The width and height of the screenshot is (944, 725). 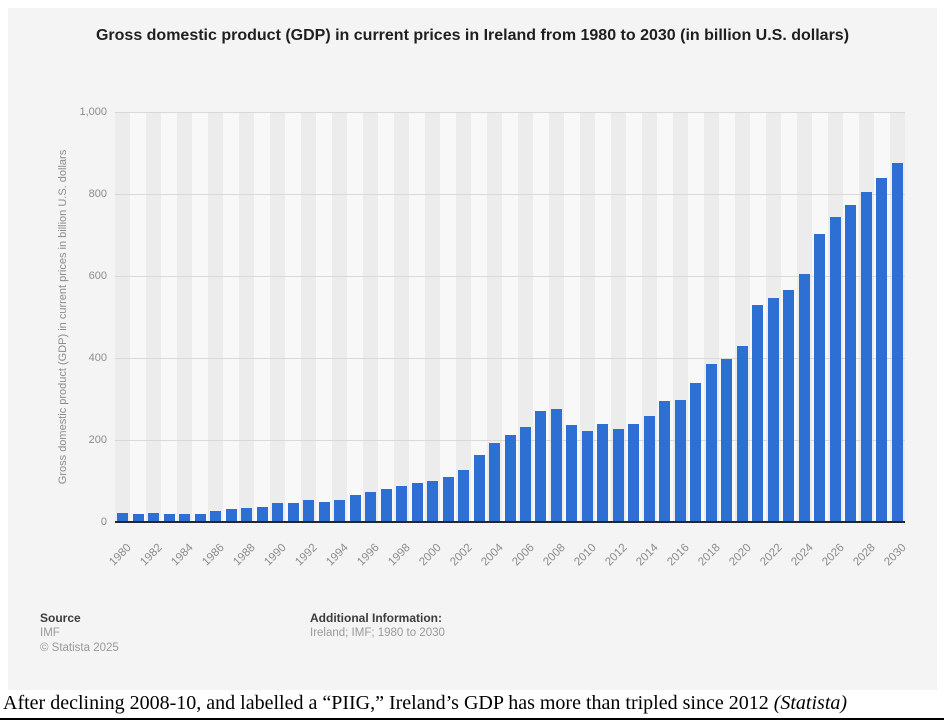 I want to click on bar-2022, so click(x=773, y=410).